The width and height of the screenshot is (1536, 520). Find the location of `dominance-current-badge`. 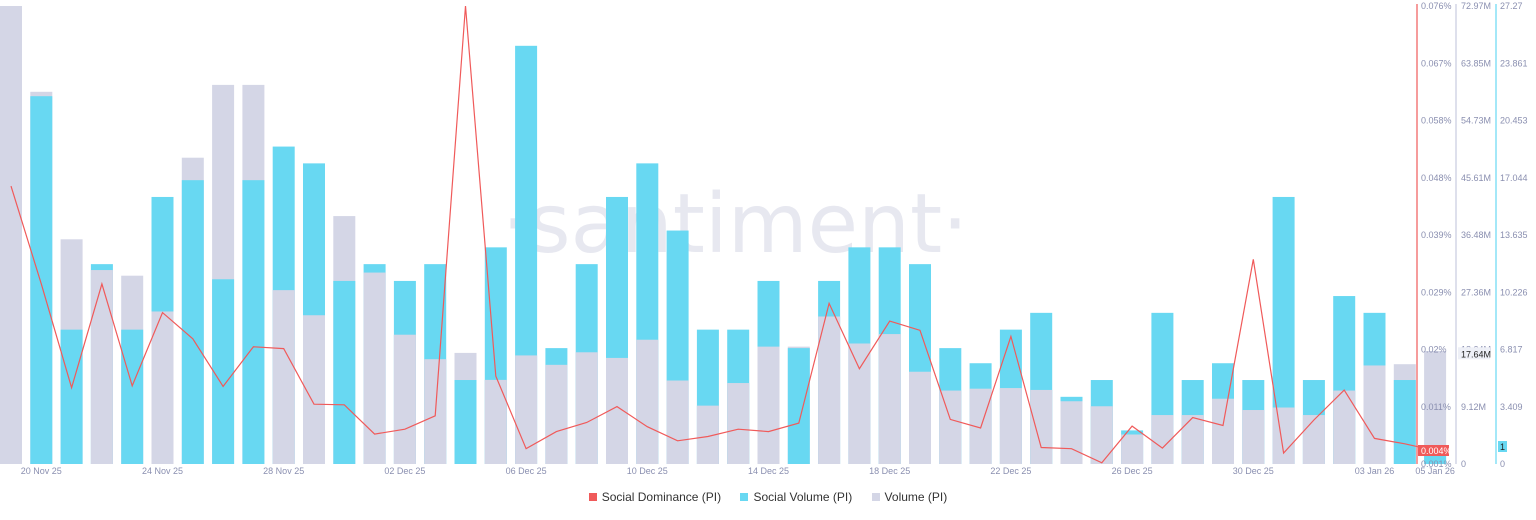

dominance-current-badge is located at coordinates (1433, 450).